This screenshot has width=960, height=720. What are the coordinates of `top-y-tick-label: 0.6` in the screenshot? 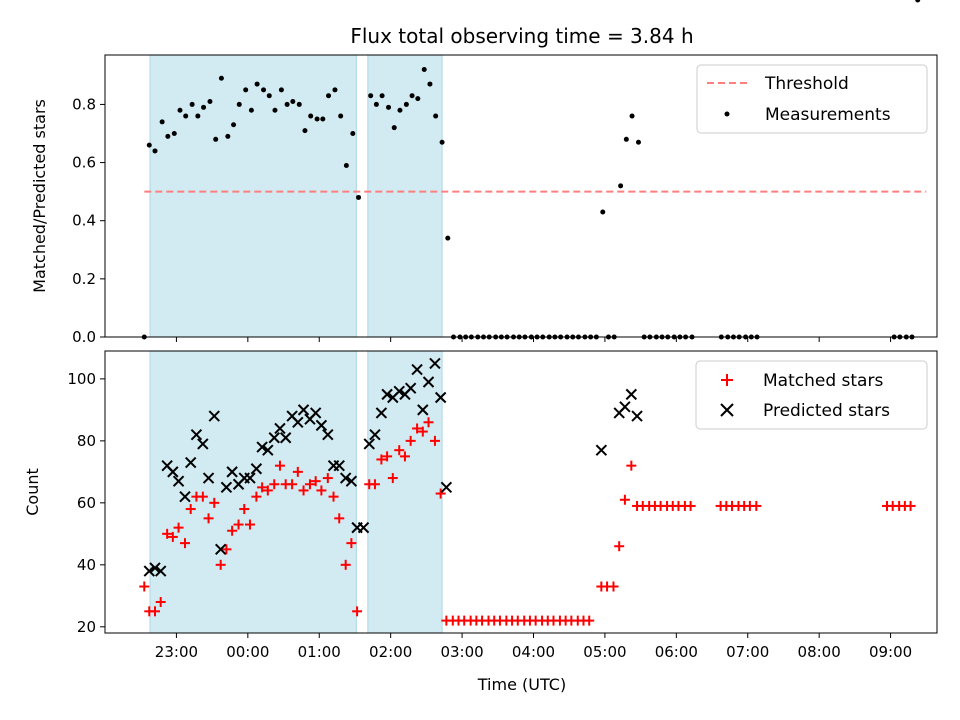 It's located at (84, 163).